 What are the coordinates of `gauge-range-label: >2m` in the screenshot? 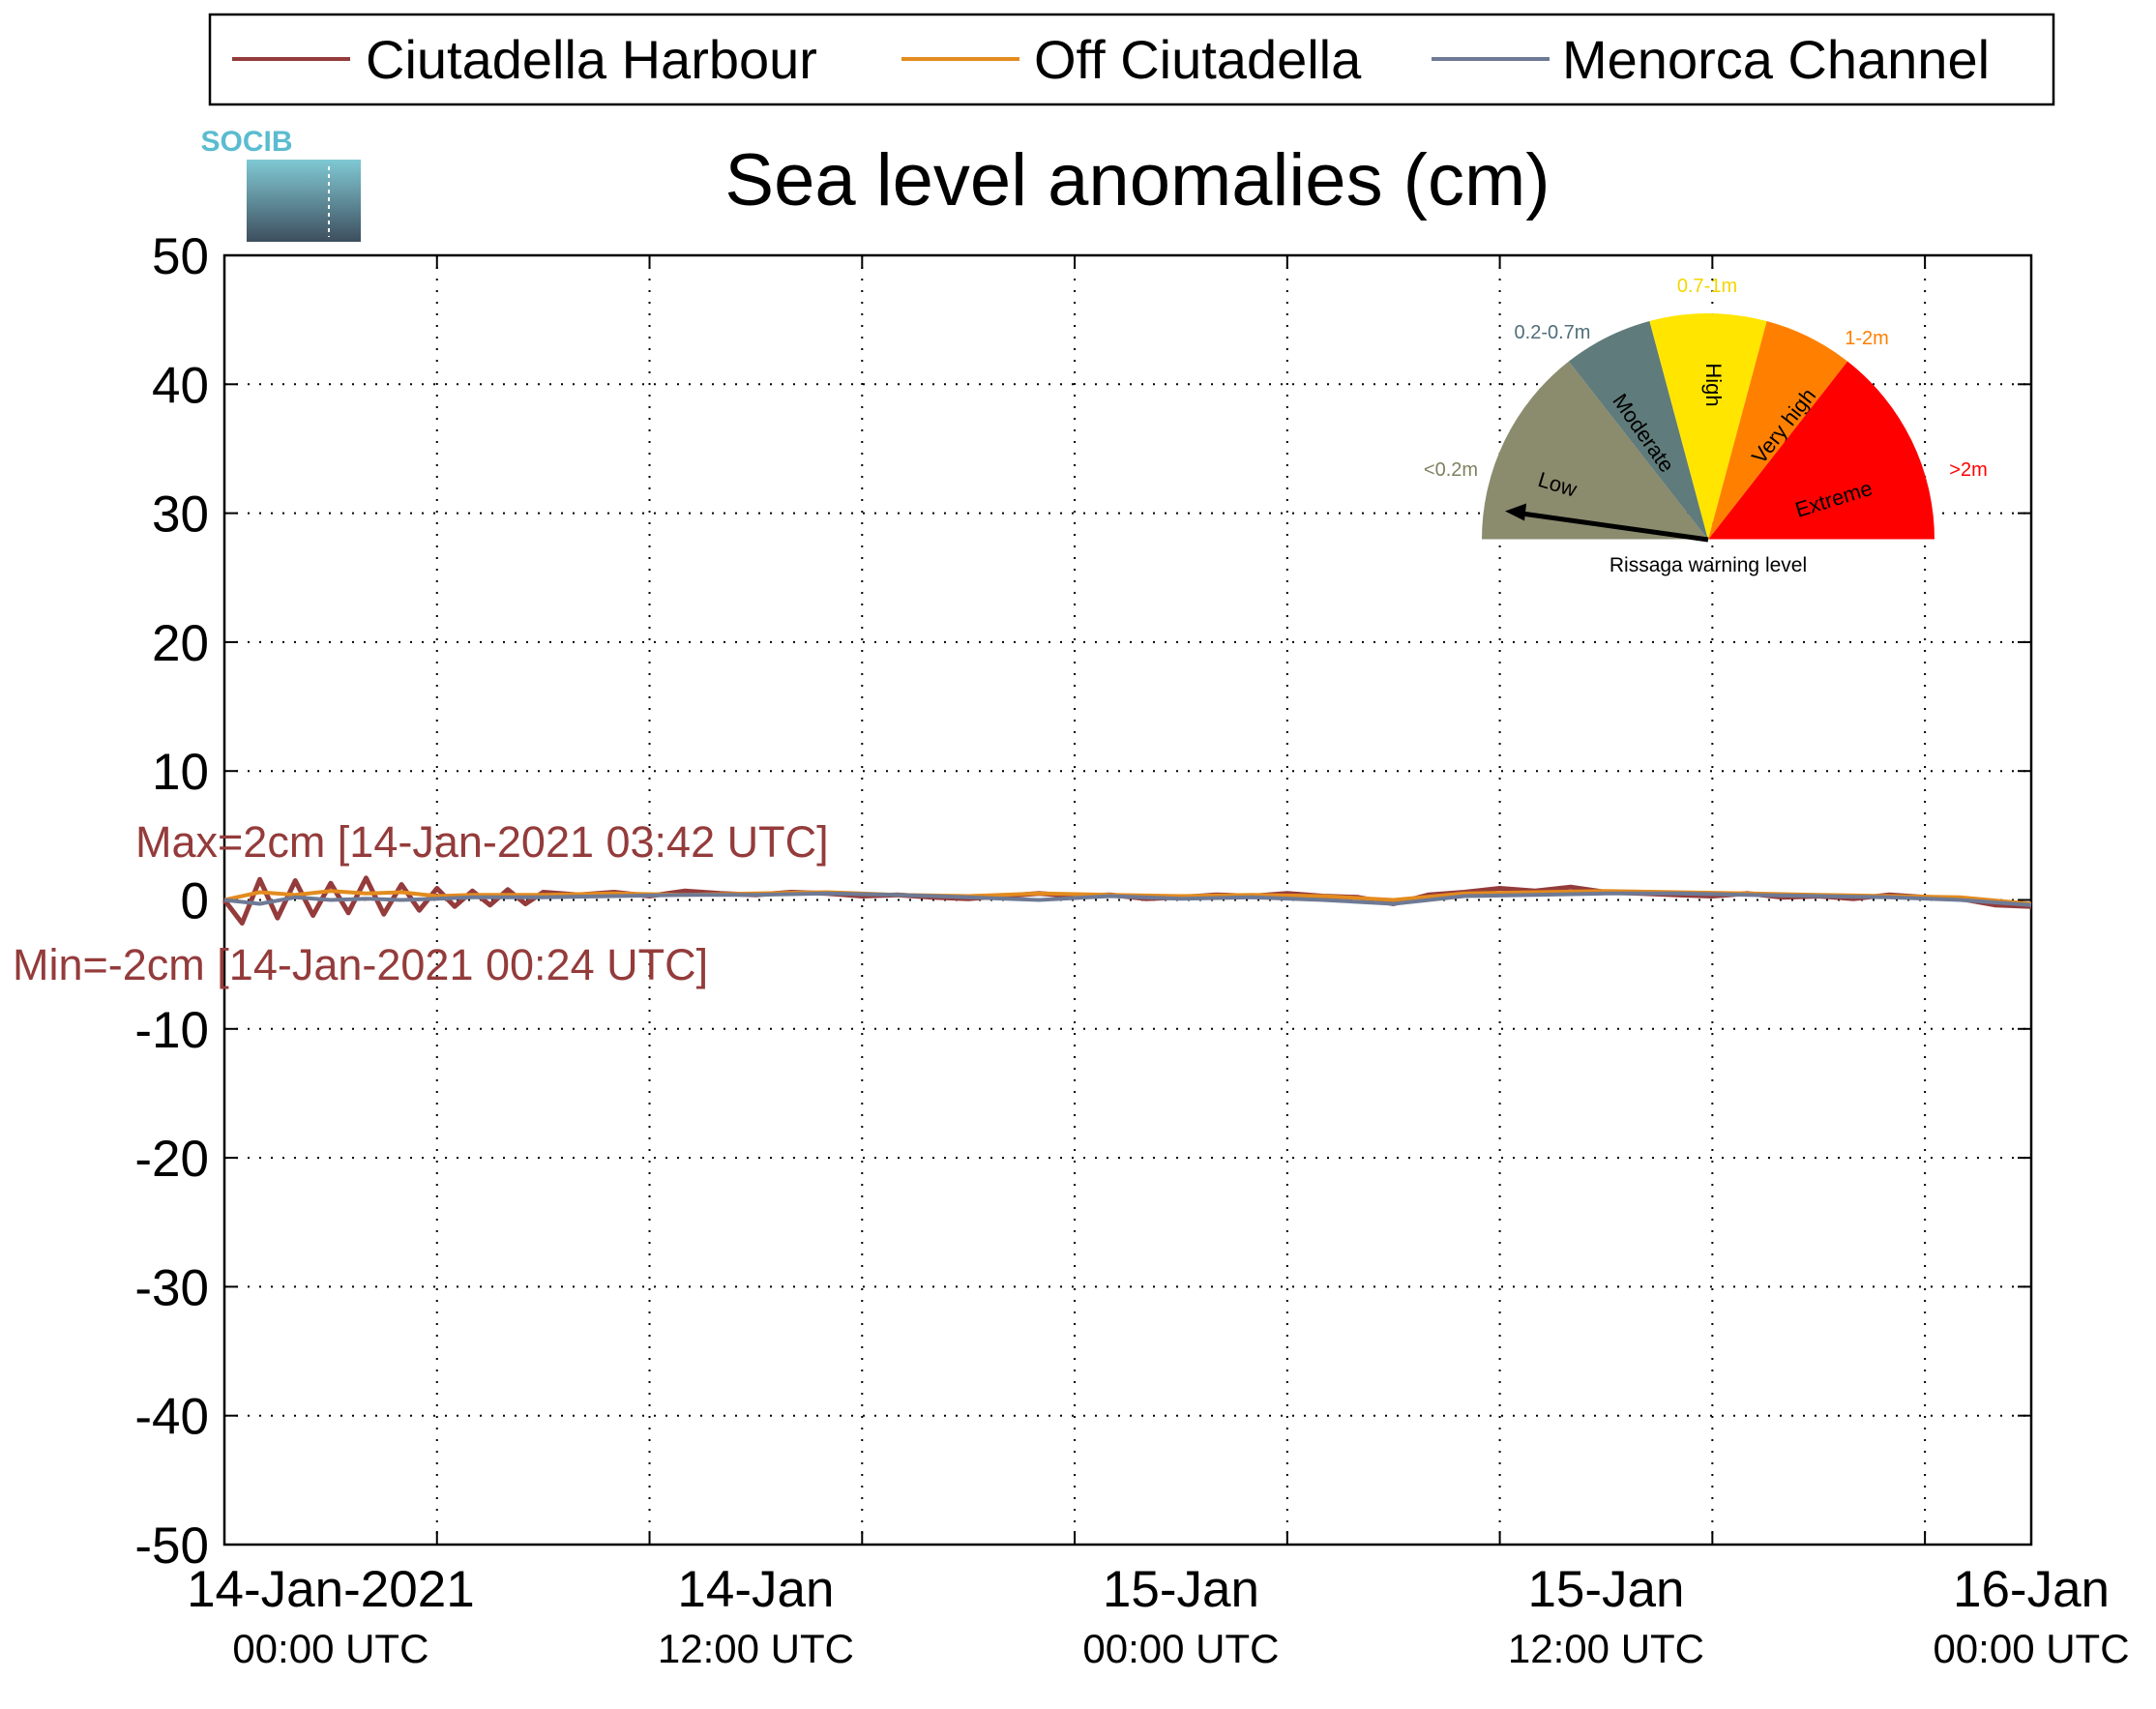 It's located at (1968, 470).